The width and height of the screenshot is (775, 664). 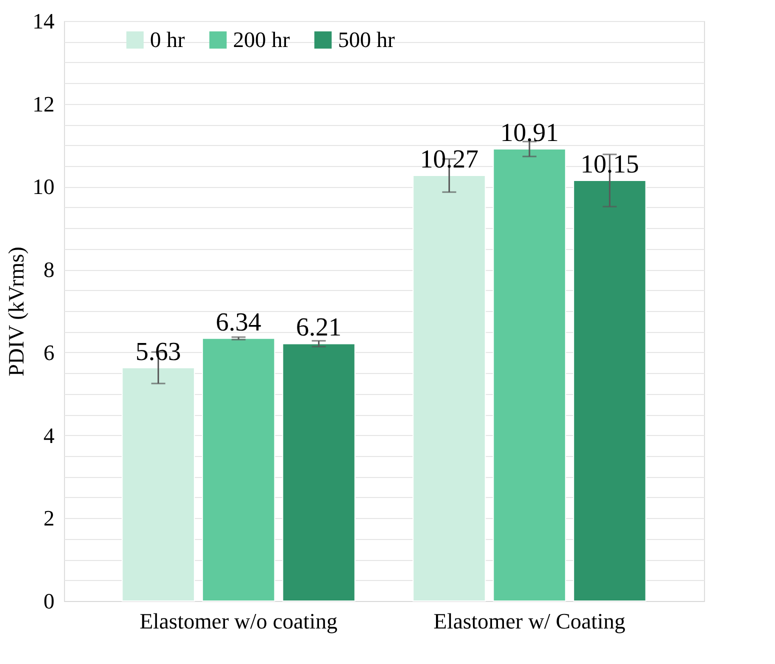 I want to click on y-tick-label: 10, so click(x=43, y=187).